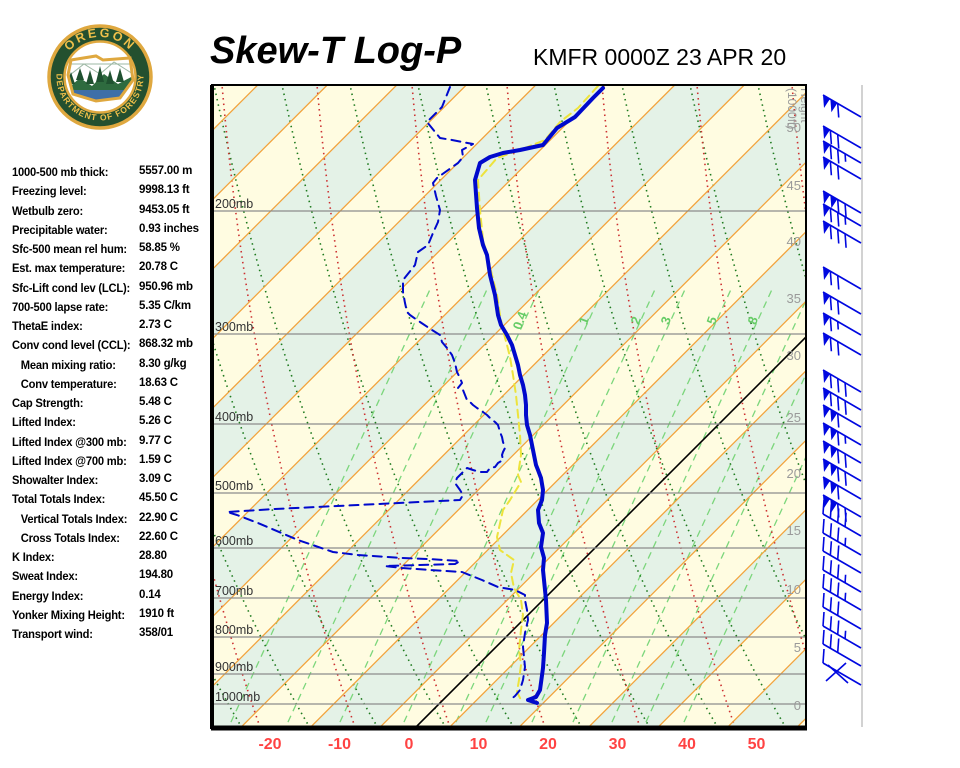 The image size is (960, 768). Describe the element at coordinates (660, 57) in the screenshot. I see `station-datetime: KMFR 0000Z 23 APR 20` at that location.